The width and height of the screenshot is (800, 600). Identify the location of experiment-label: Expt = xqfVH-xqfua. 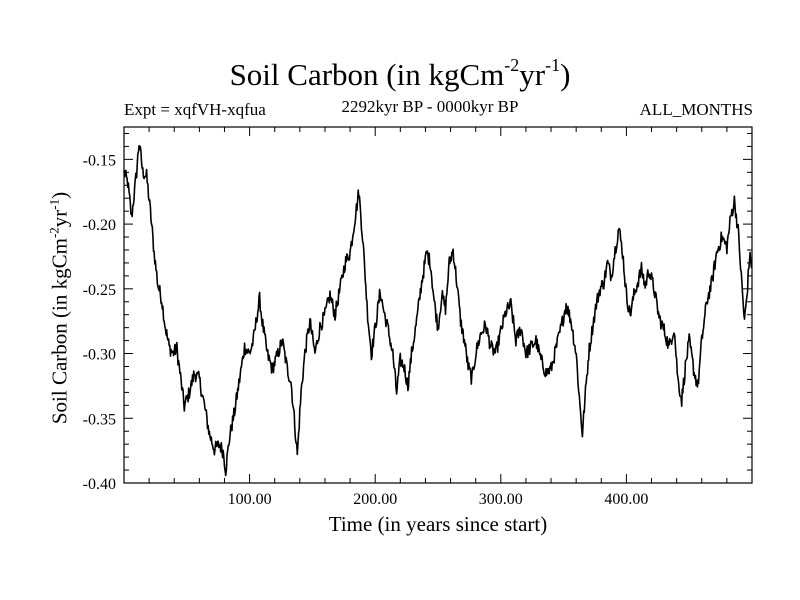
(195, 109).